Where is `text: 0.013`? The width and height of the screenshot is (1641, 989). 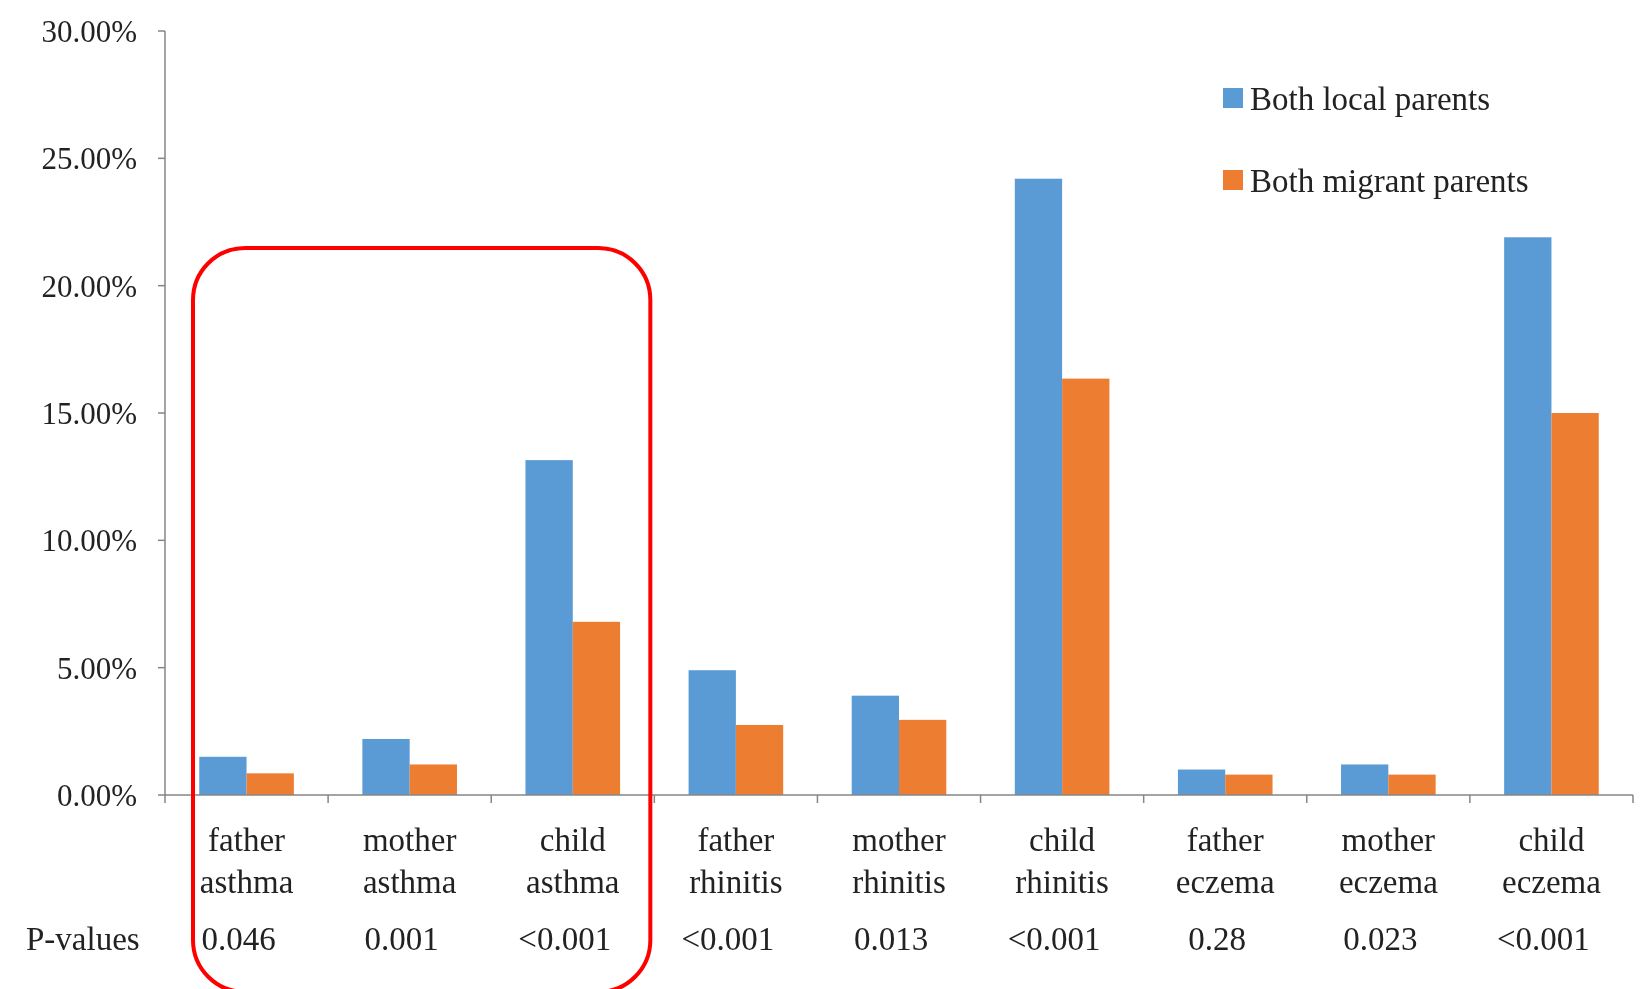
text: 0.013 is located at coordinates (891, 939).